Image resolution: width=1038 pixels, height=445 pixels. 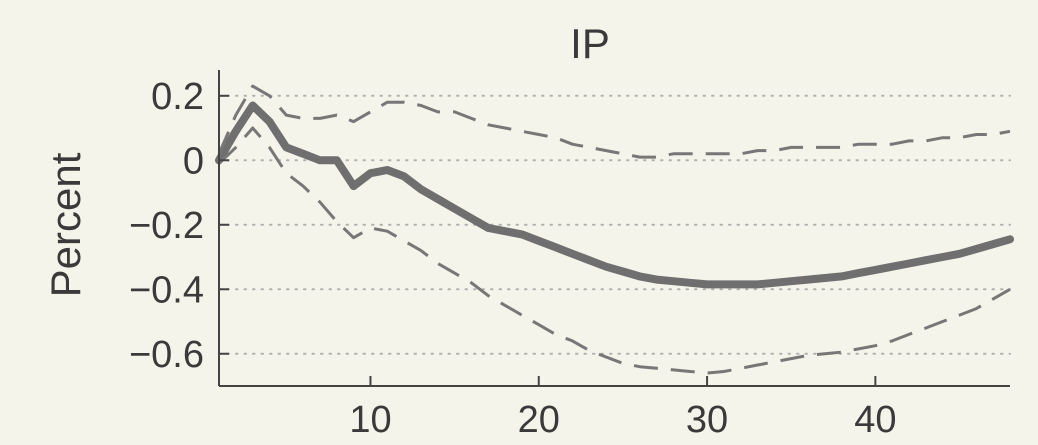 I want to click on y-tick-label: −0.4, so click(x=166, y=290).